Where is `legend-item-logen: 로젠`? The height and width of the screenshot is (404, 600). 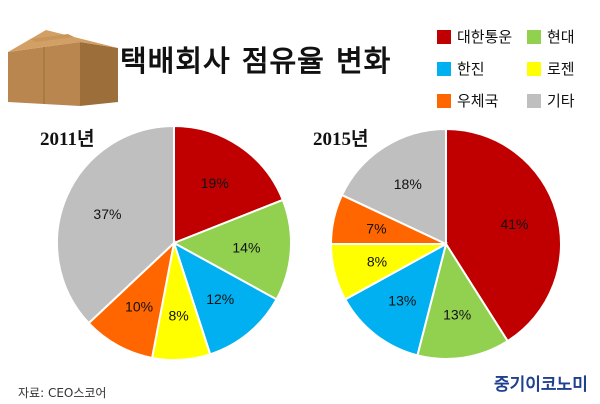 legend-item-logen: 로젠 is located at coordinates (551, 68).